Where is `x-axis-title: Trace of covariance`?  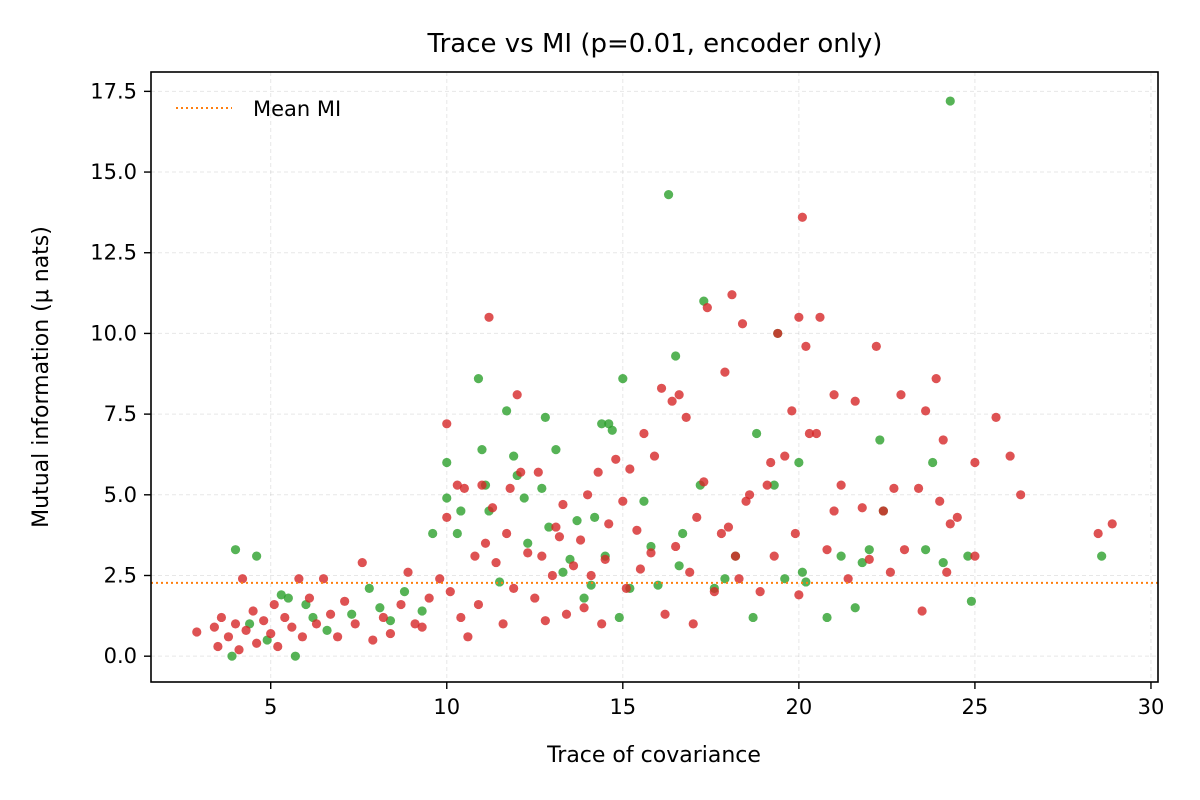
x-axis-title: Trace of covariance is located at coordinates (653, 755).